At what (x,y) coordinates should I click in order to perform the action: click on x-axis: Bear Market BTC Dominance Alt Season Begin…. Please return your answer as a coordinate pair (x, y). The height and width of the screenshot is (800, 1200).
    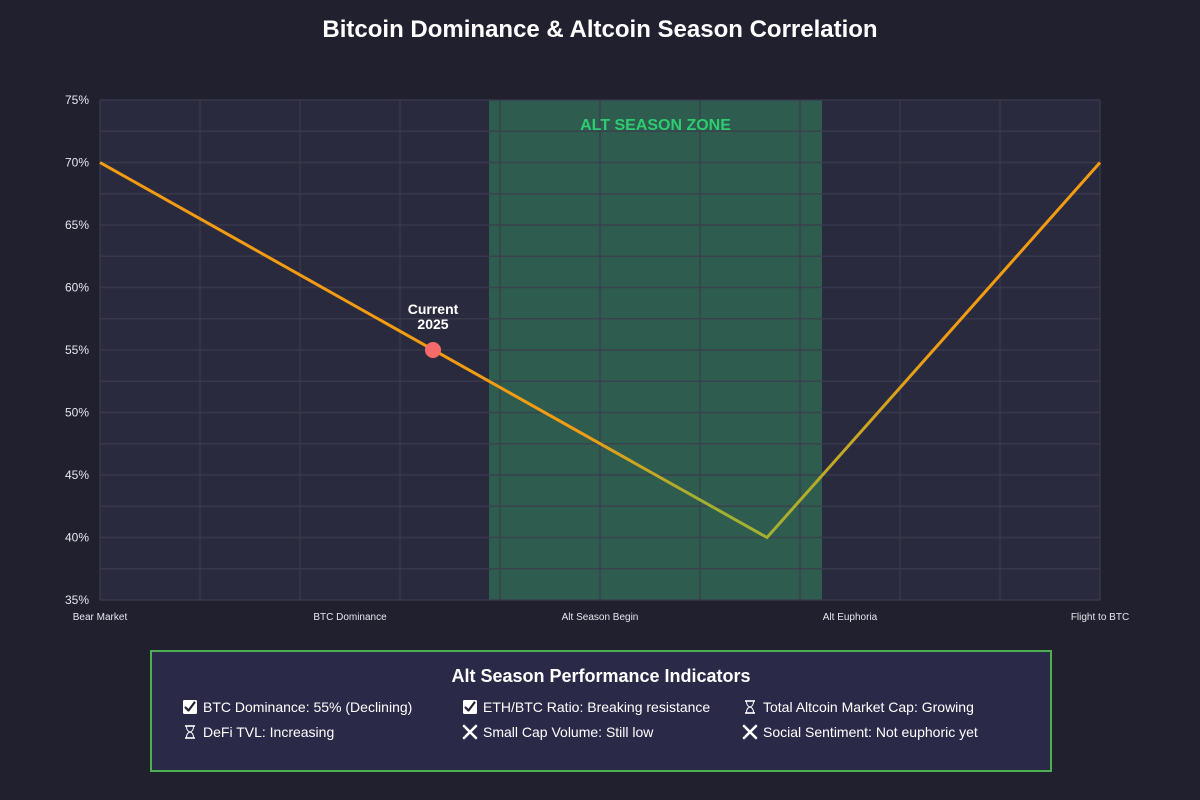
    Looking at the image, I should click on (601, 617).